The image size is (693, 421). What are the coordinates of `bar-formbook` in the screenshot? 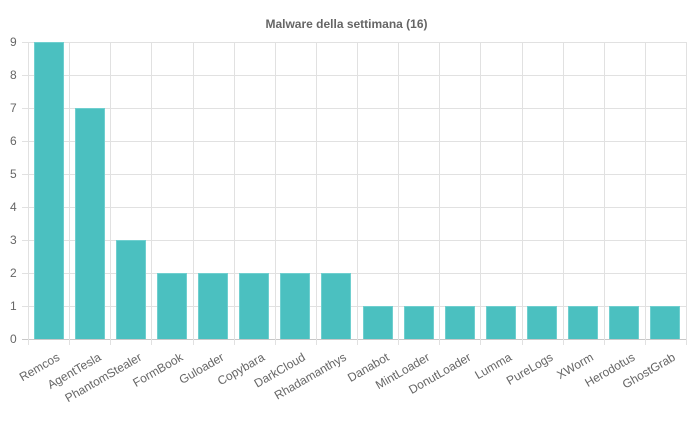 It's located at (171, 306).